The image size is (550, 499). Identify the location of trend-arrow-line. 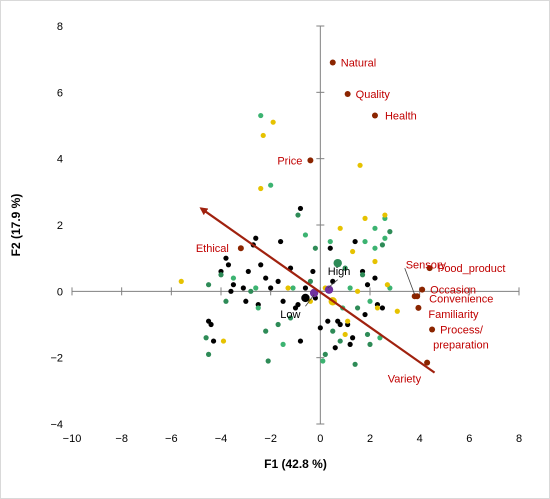
(317, 290).